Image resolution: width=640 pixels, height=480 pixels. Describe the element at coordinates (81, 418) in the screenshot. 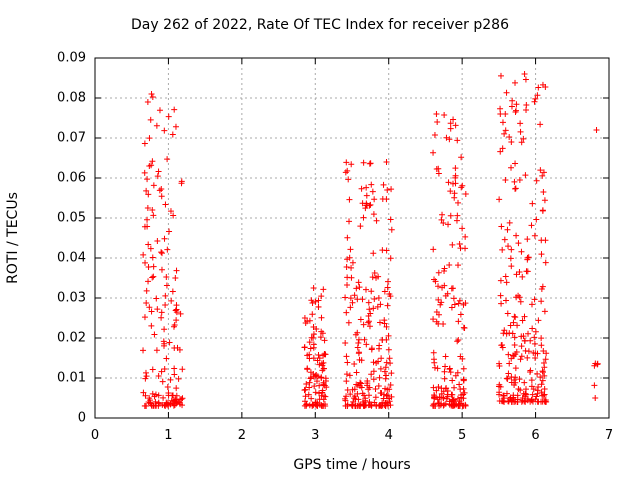

I see `y-tick-label: 0` at that location.